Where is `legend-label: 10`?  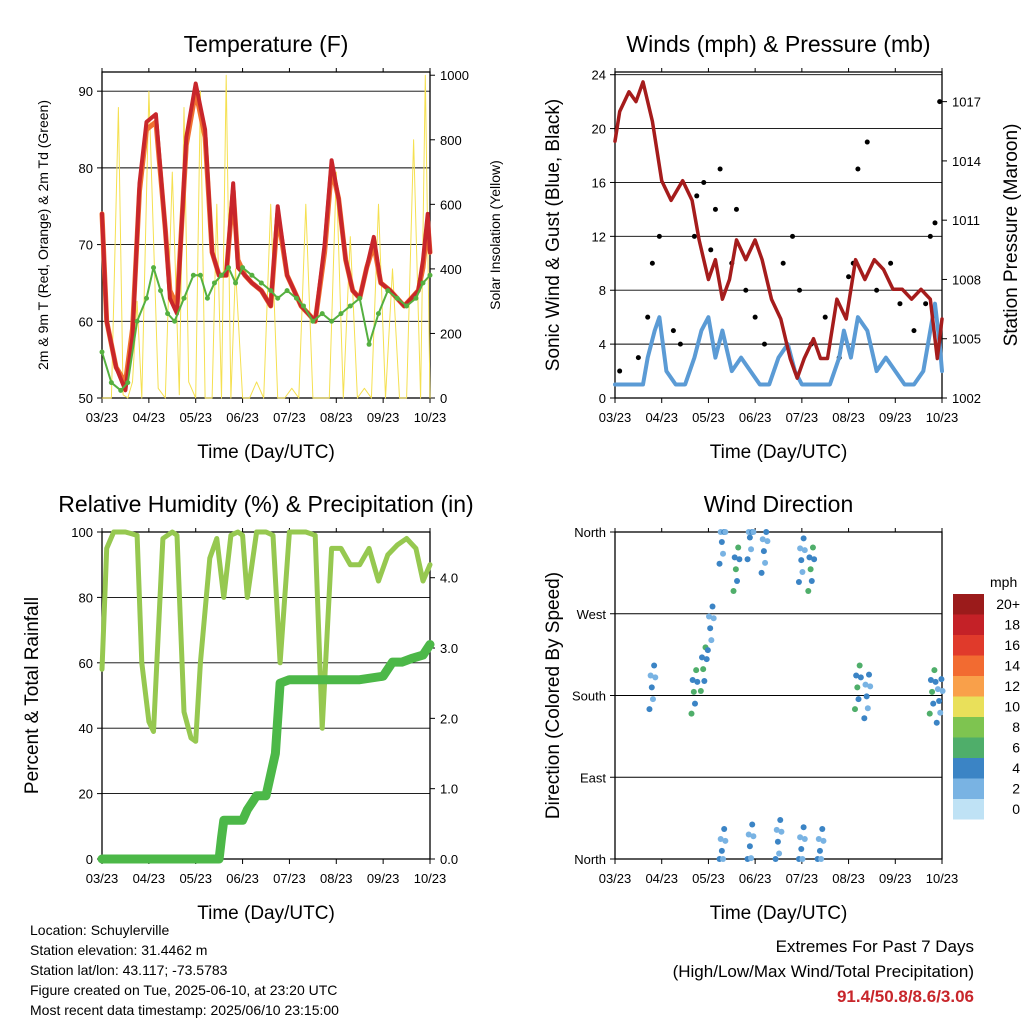
legend-label: 10 is located at coordinates (1012, 707).